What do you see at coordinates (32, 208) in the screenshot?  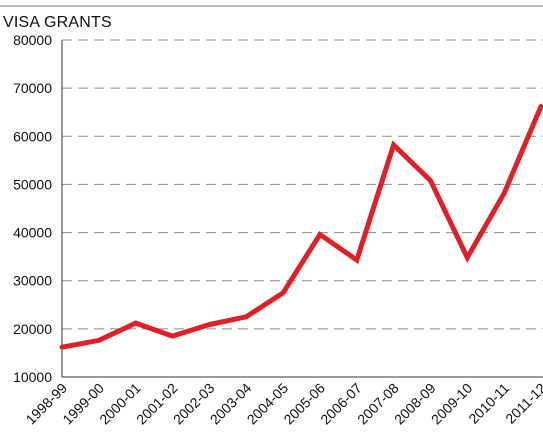 I see `y-axis-ticks: 10000 20000 30000 40000 50000 60000 70000 80000` at bounding box center [32, 208].